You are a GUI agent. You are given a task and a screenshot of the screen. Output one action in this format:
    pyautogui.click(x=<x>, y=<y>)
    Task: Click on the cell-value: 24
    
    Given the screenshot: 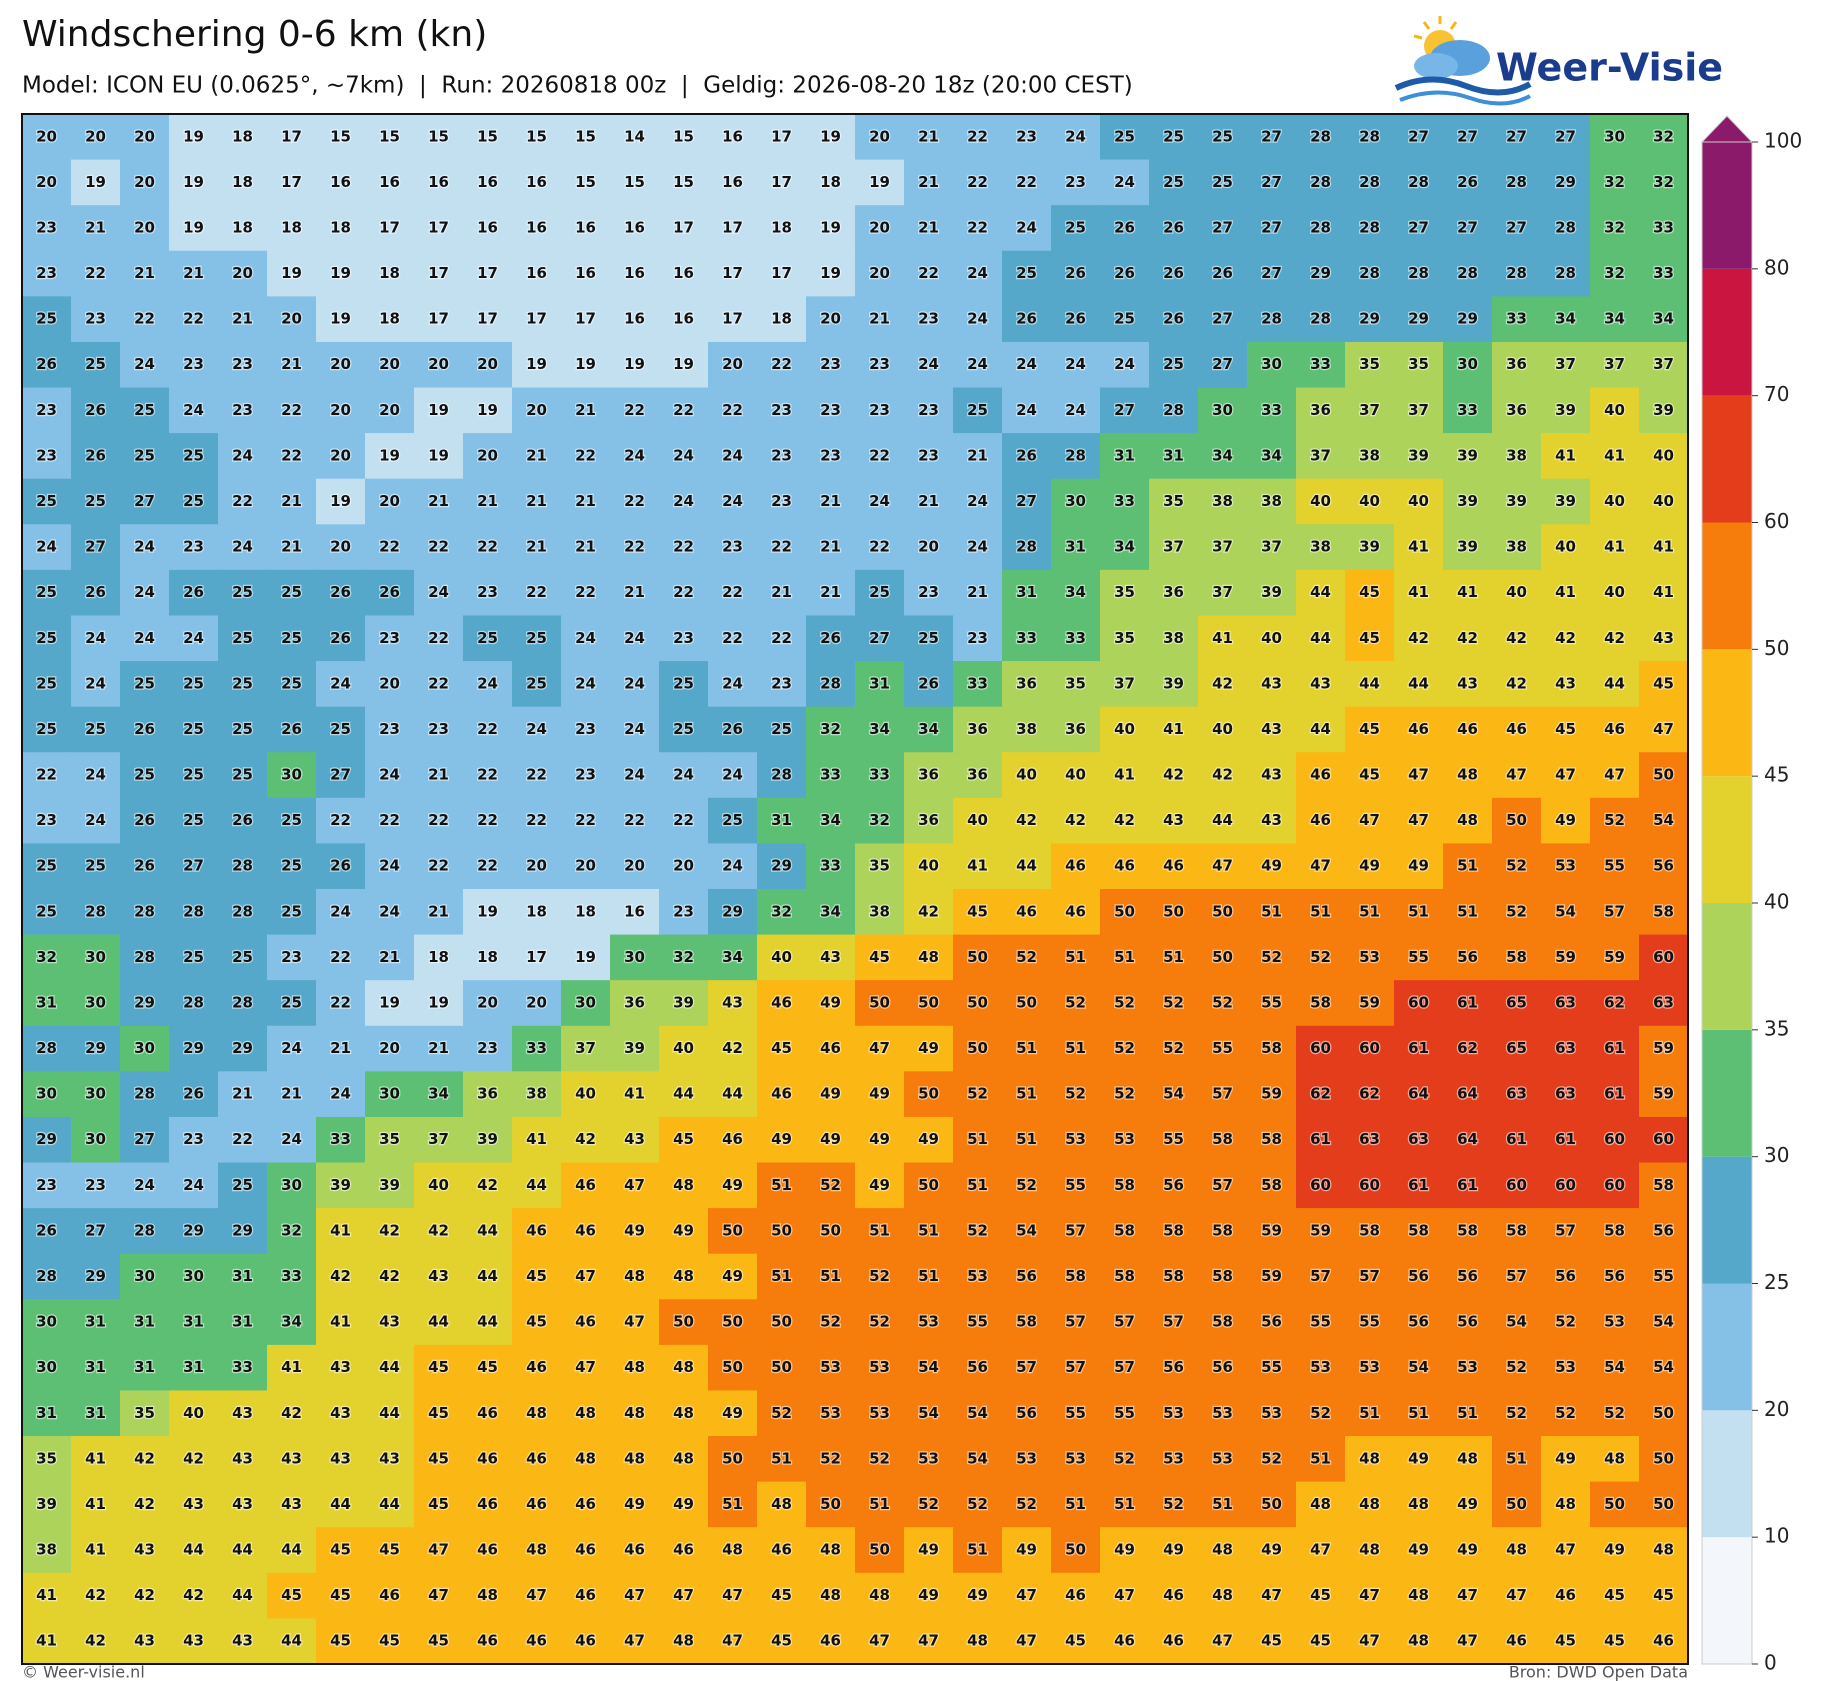 What is the action you would take?
    pyautogui.click(x=1075, y=410)
    